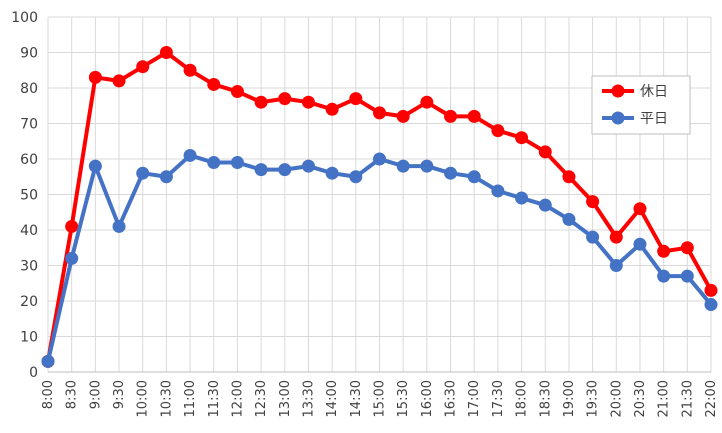 The height and width of the screenshot is (433, 722). Describe the element at coordinates (29, 338) in the screenshot. I see `y-tick-label: 10` at that location.